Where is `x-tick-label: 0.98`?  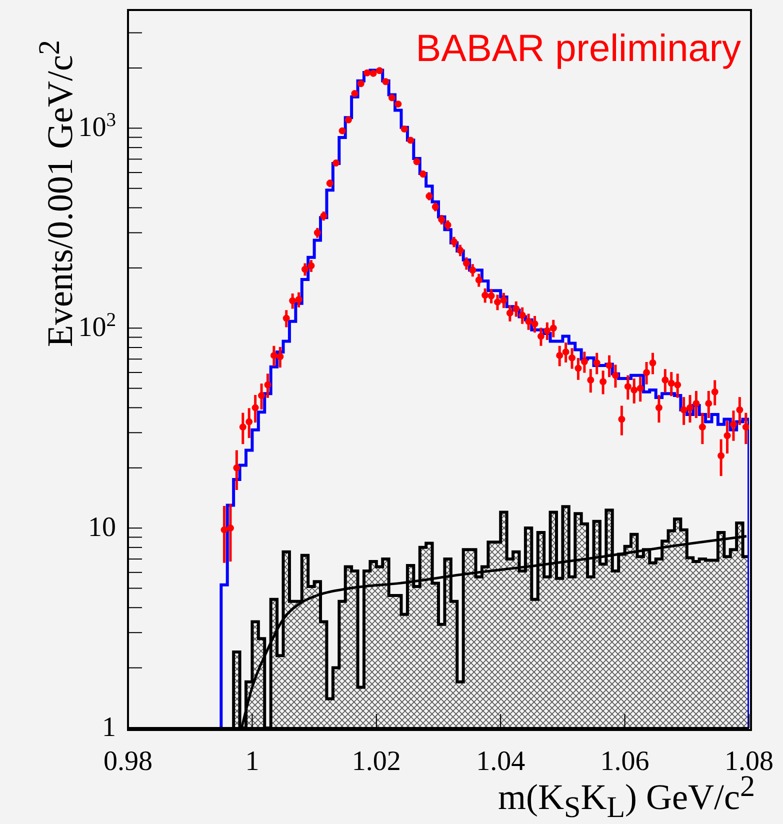
x-tick-label: 0.98 is located at coordinates (128, 761).